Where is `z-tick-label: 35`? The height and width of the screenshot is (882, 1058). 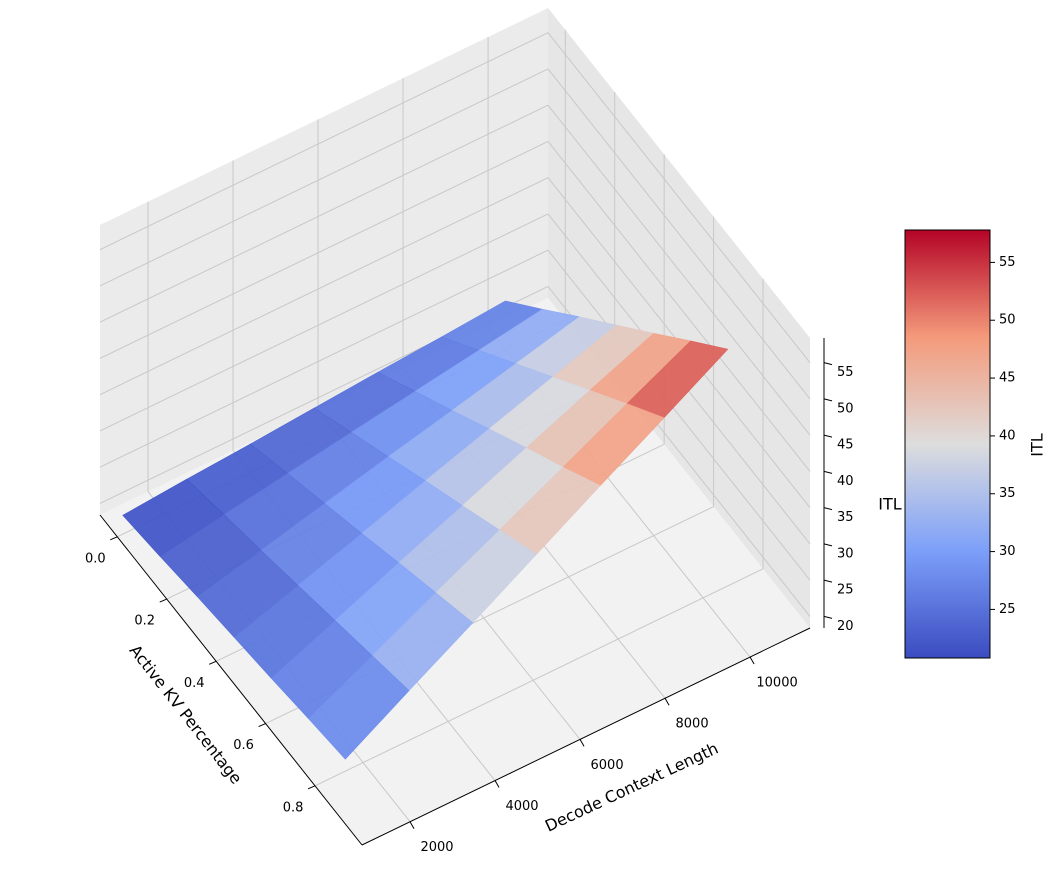
z-tick-label: 35 is located at coordinates (845, 517).